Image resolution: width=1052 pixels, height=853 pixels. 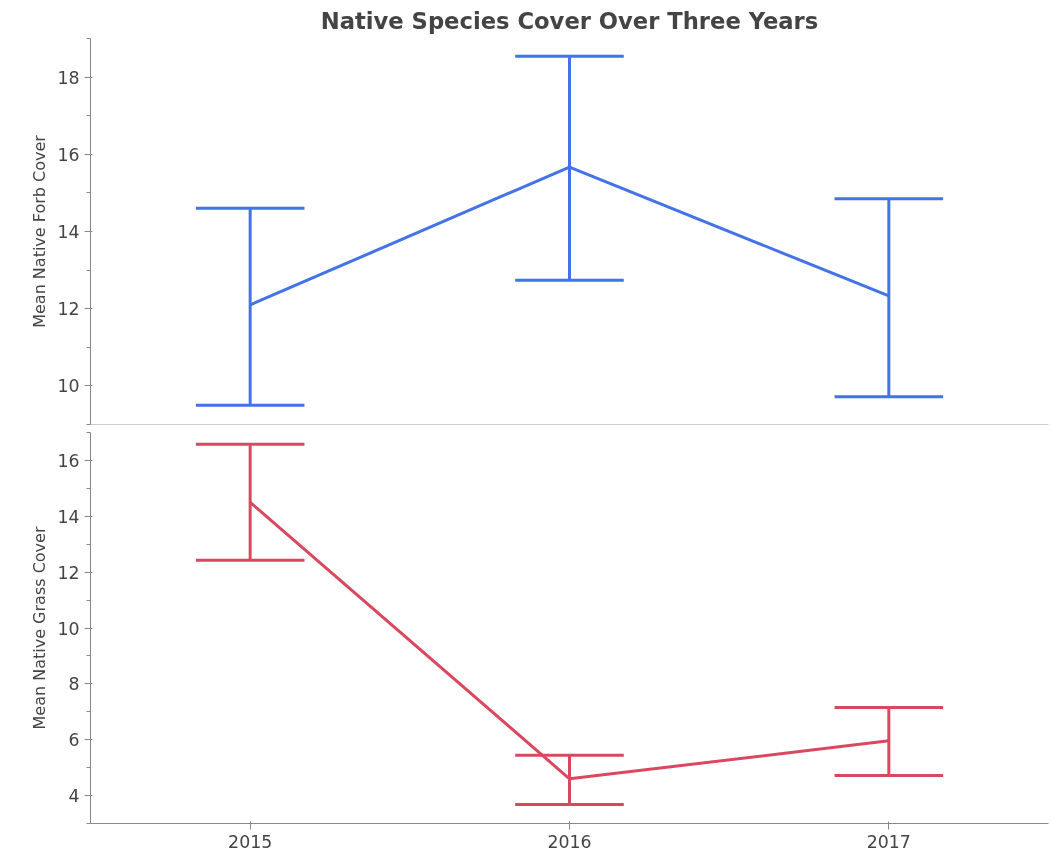 I want to click on x-tick-label: 2016, so click(x=569, y=841).